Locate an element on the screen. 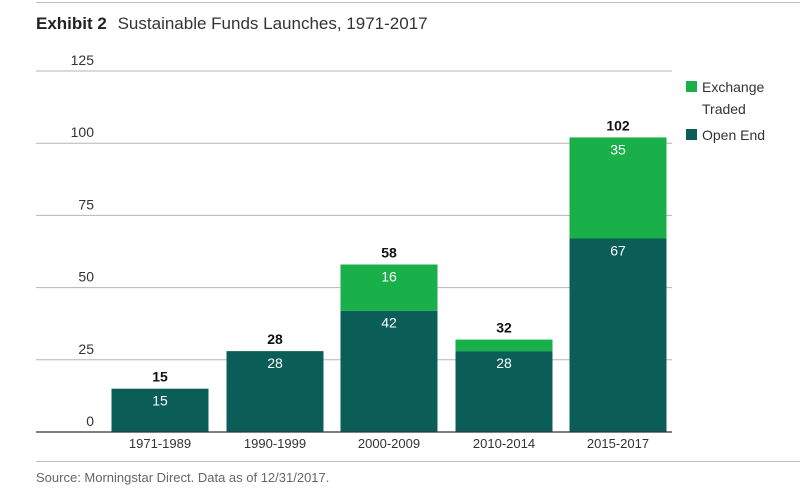 This screenshot has height=497, width=800. legend-label-exchange-traded: Exchange is located at coordinates (733, 87).